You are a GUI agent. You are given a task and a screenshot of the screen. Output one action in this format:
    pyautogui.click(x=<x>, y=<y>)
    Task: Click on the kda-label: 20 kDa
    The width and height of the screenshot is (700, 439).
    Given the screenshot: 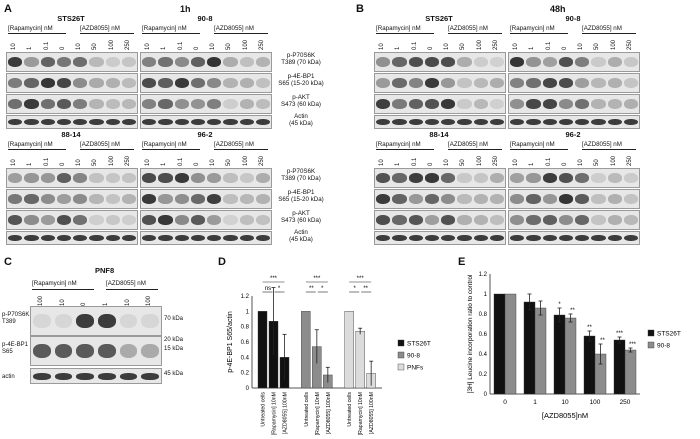 What is the action you would take?
    pyautogui.click(x=174, y=340)
    